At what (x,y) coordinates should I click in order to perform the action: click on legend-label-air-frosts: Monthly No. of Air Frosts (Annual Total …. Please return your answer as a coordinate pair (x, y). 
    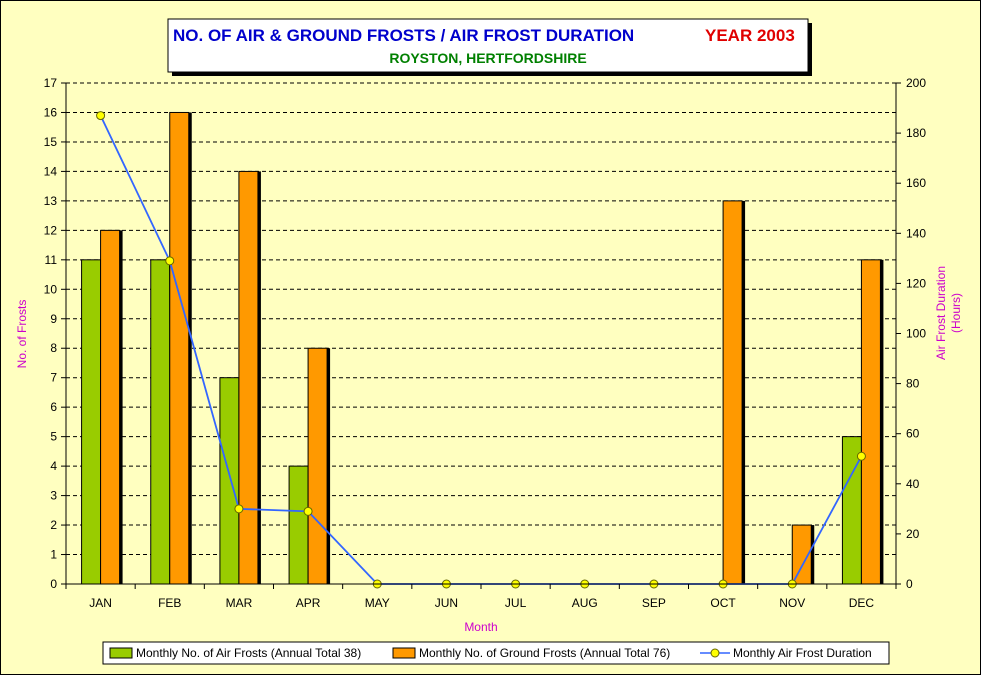
    Looking at the image, I should click on (248, 653).